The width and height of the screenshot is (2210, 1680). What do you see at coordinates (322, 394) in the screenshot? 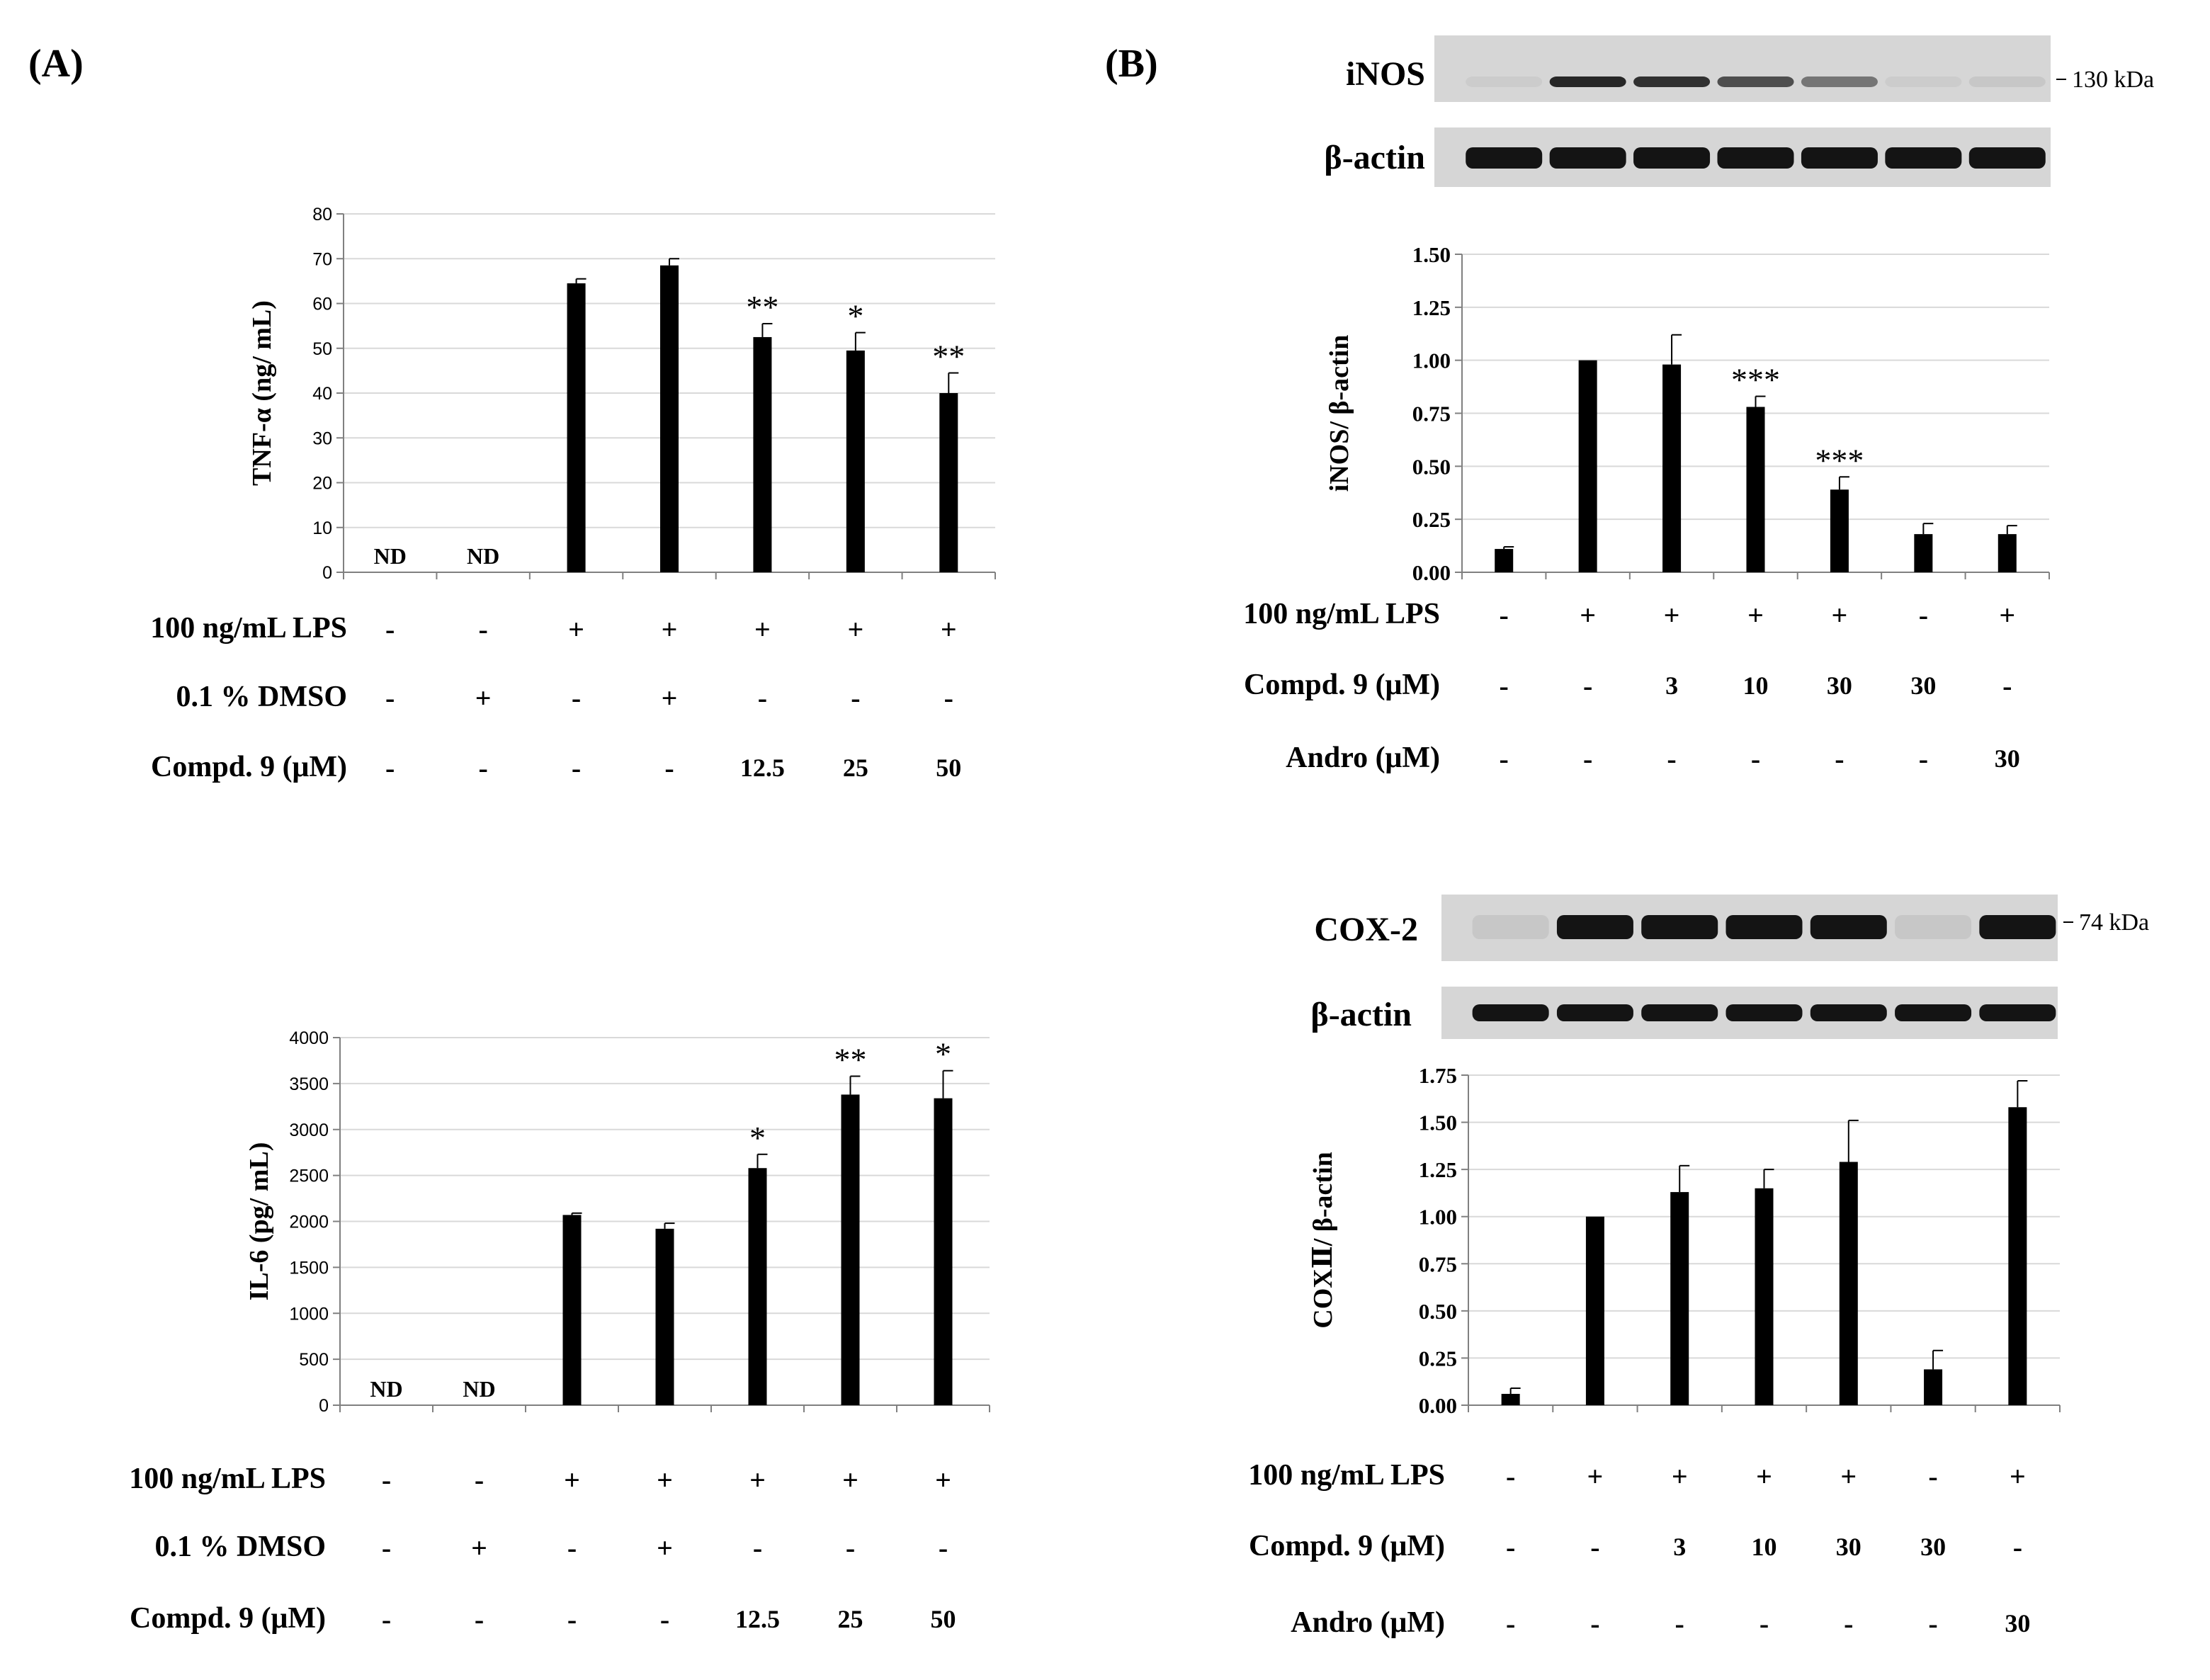
I see `y-tick-label: 40` at bounding box center [322, 394].